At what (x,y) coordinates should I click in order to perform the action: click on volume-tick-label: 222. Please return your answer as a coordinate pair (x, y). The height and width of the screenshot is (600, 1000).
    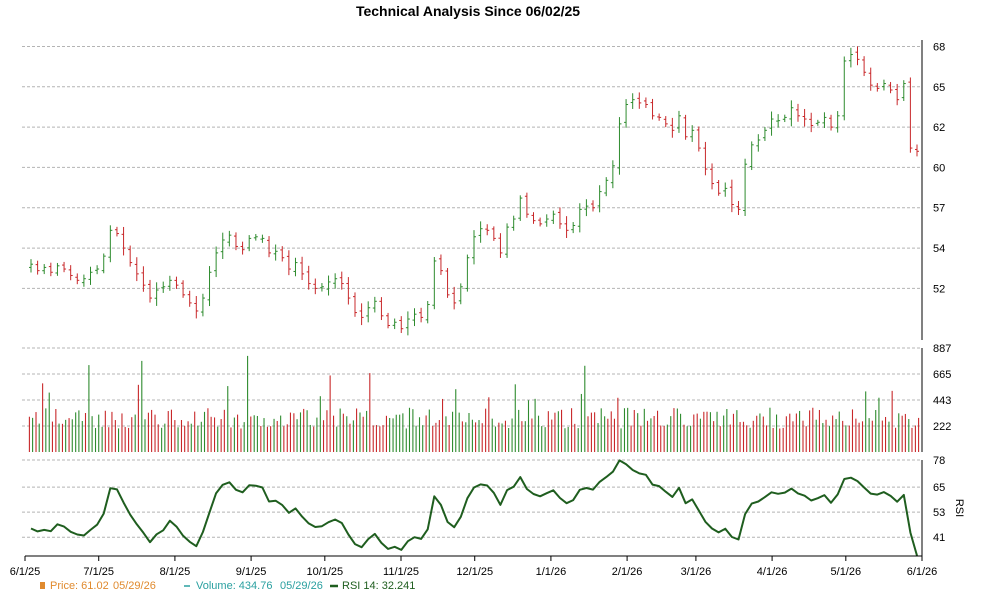
    Looking at the image, I should click on (942, 427).